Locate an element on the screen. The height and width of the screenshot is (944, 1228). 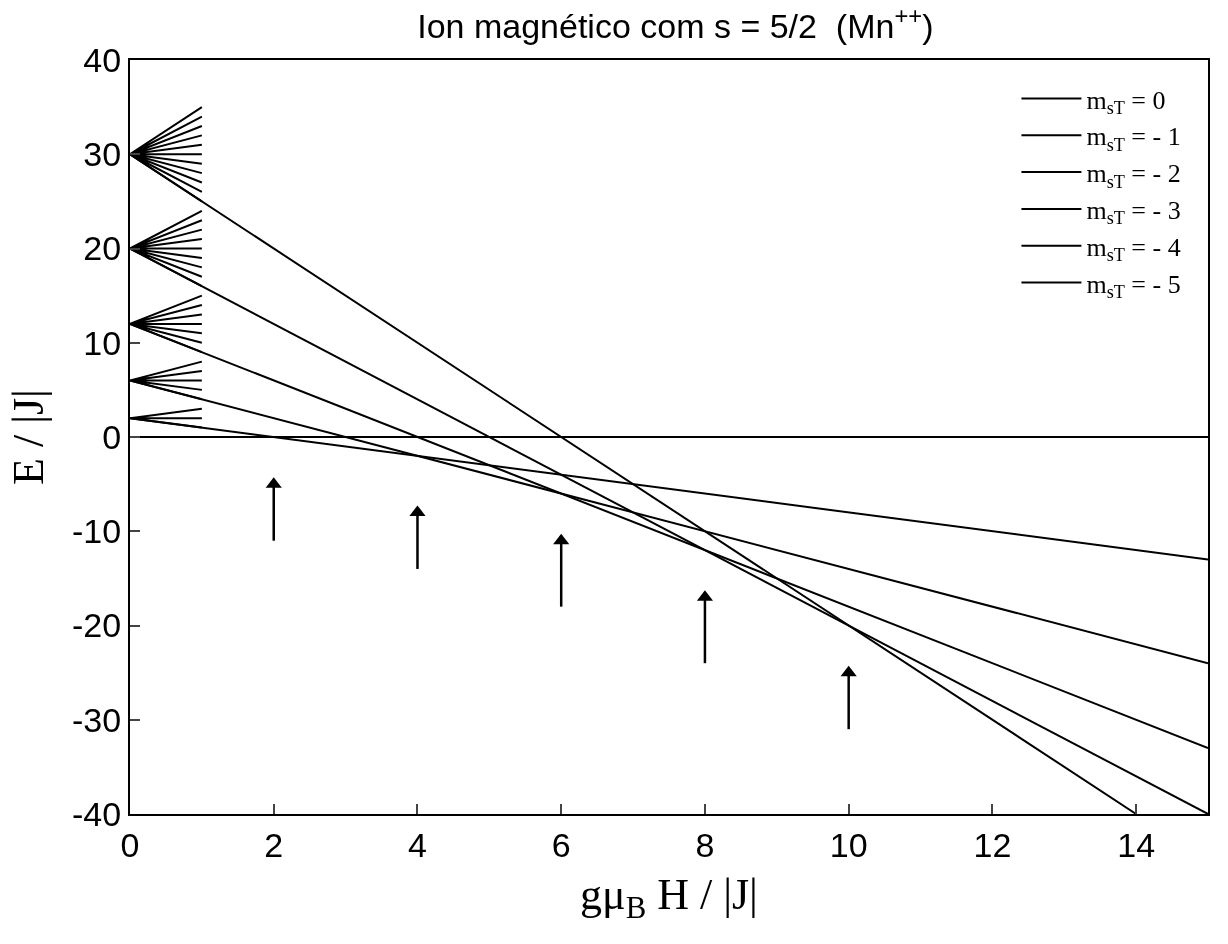
y-tick-label: -40 is located at coordinates (97, 813).